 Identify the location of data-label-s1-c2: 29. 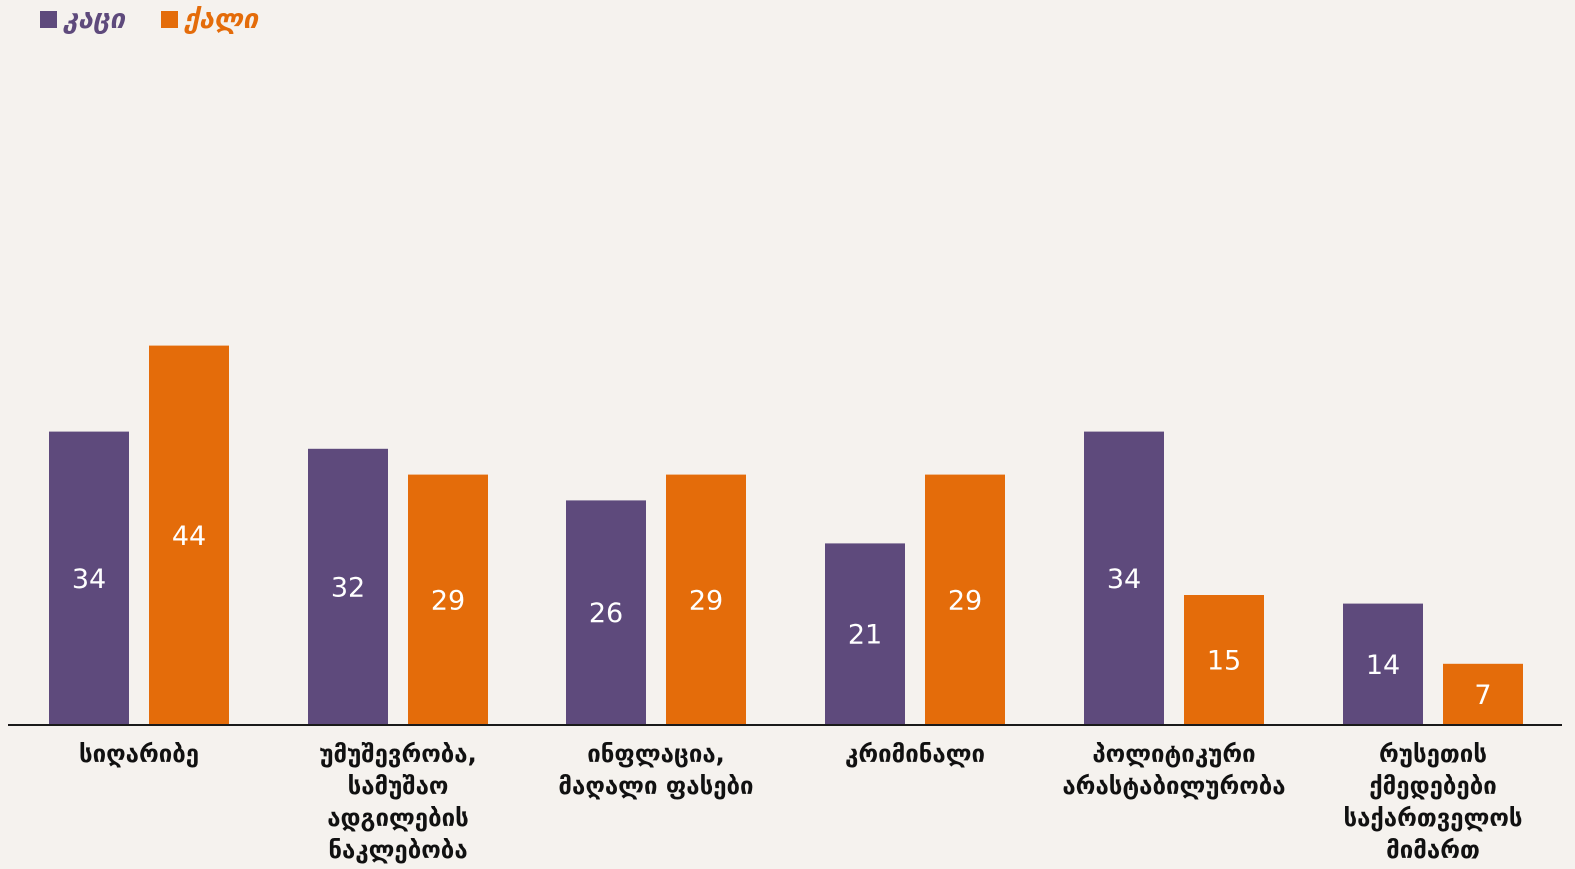
(706, 600).